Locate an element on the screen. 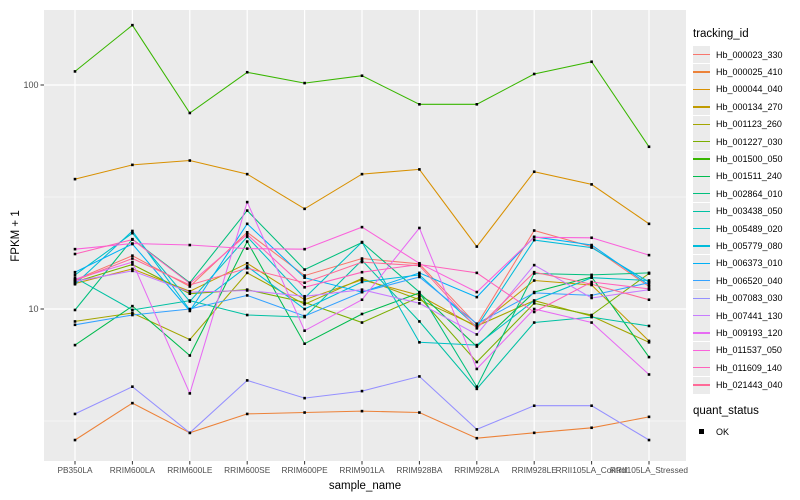  x-tick-label: RRIM901LA is located at coordinates (362, 470).